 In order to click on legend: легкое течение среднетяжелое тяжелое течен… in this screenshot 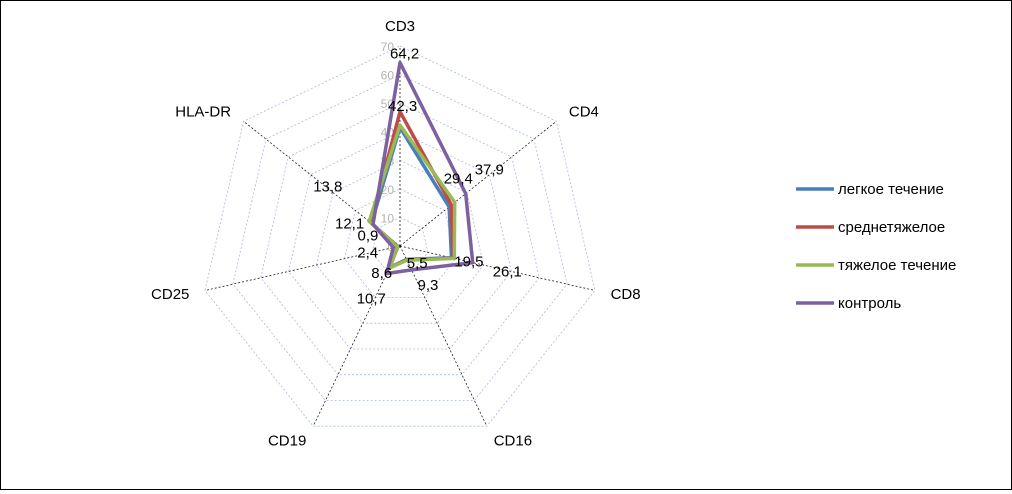, I will do `click(876, 246)`.